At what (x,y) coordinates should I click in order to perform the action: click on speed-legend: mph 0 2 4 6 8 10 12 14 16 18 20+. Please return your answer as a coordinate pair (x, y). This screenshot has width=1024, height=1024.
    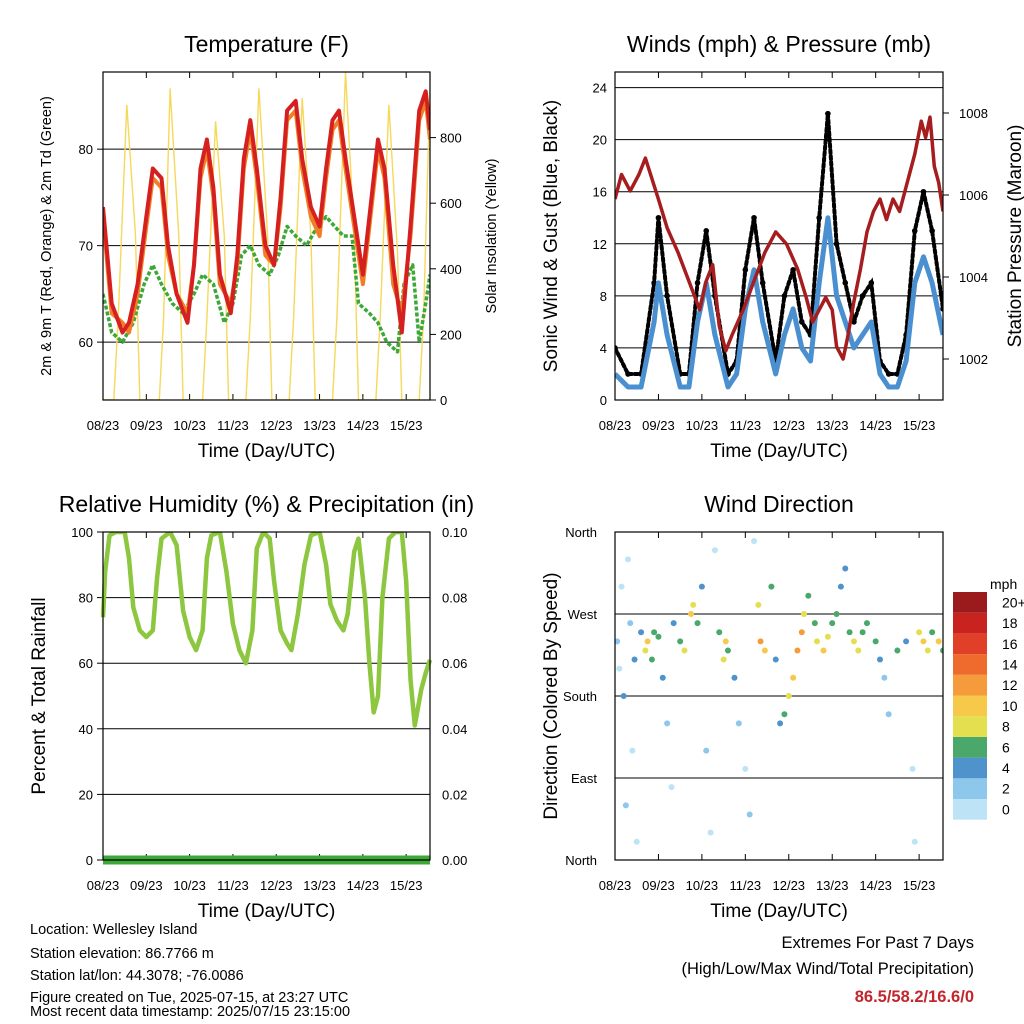
    Looking at the image, I should click on (988, 698).